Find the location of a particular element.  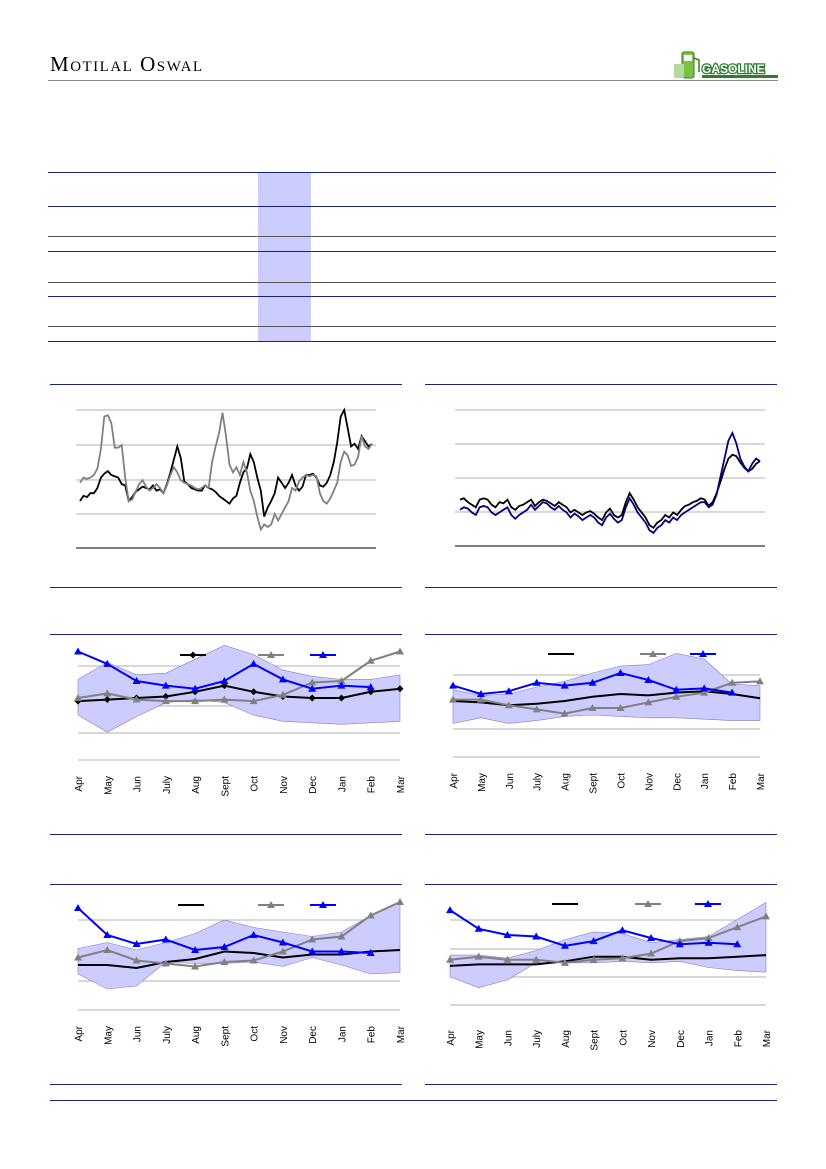

footer-rule is located at coordinates (413, 1100).